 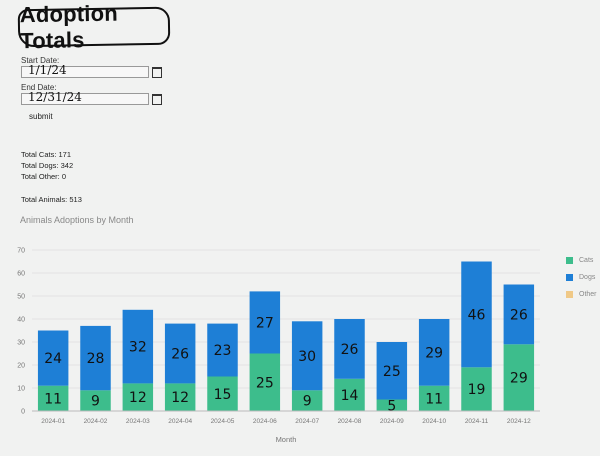 What do you see at coordinates (91, 70) in the screenshot?
I see `start-date-input: 1/1/24` at bounding box center [91, 70].